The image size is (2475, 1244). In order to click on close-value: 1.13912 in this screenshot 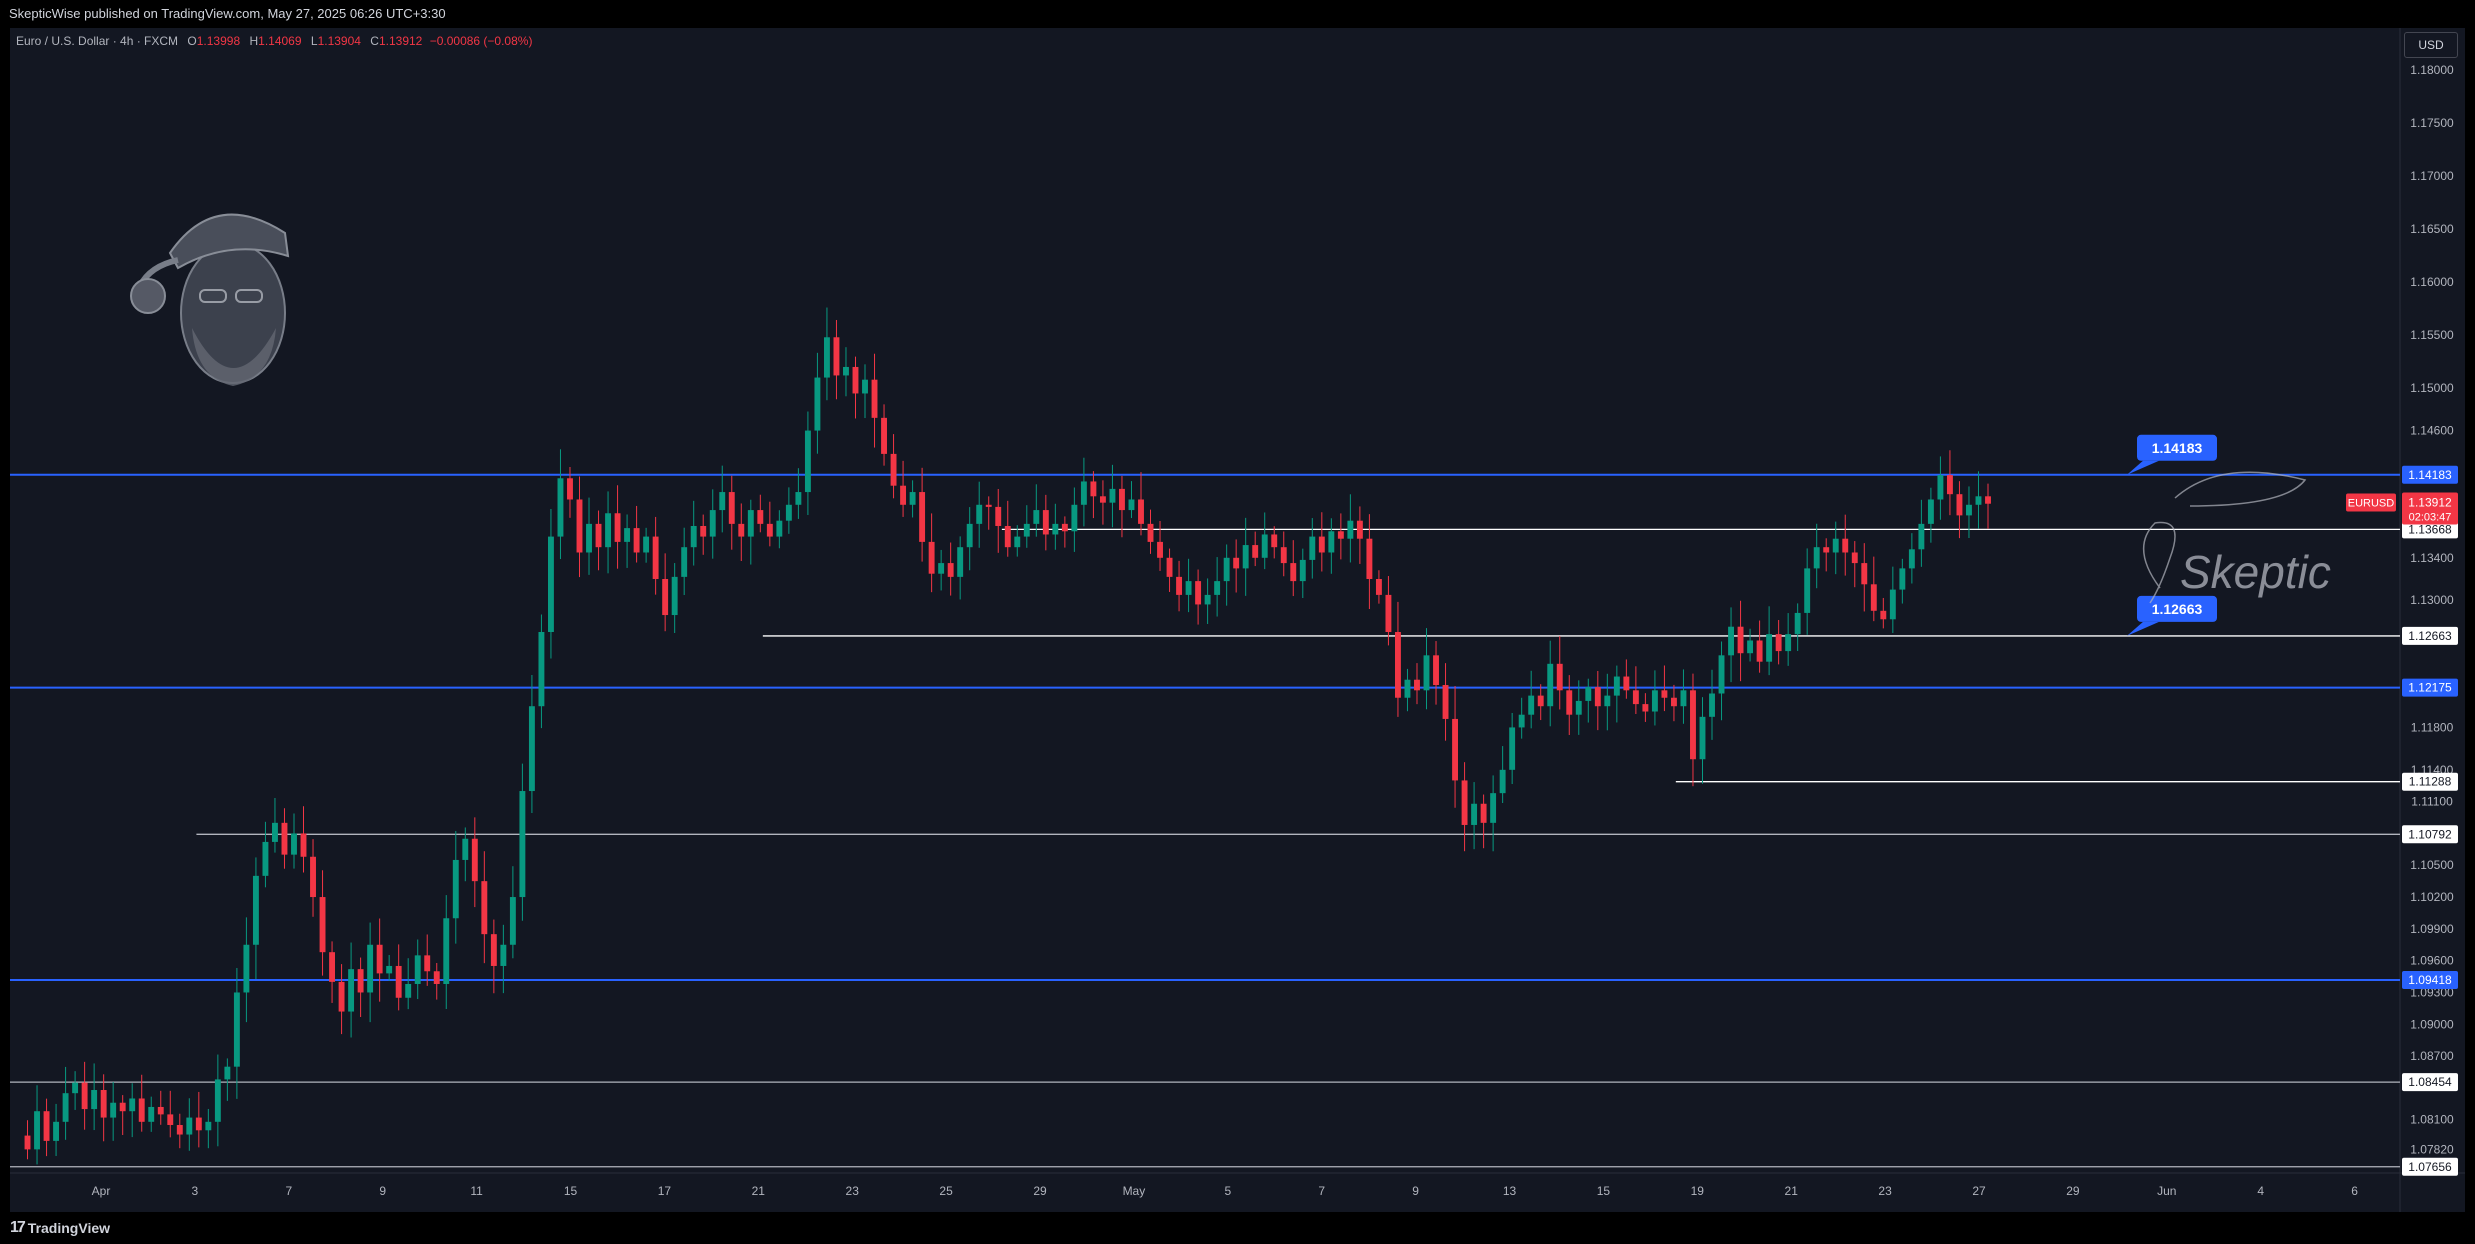, I will do `click(400, 41)`.